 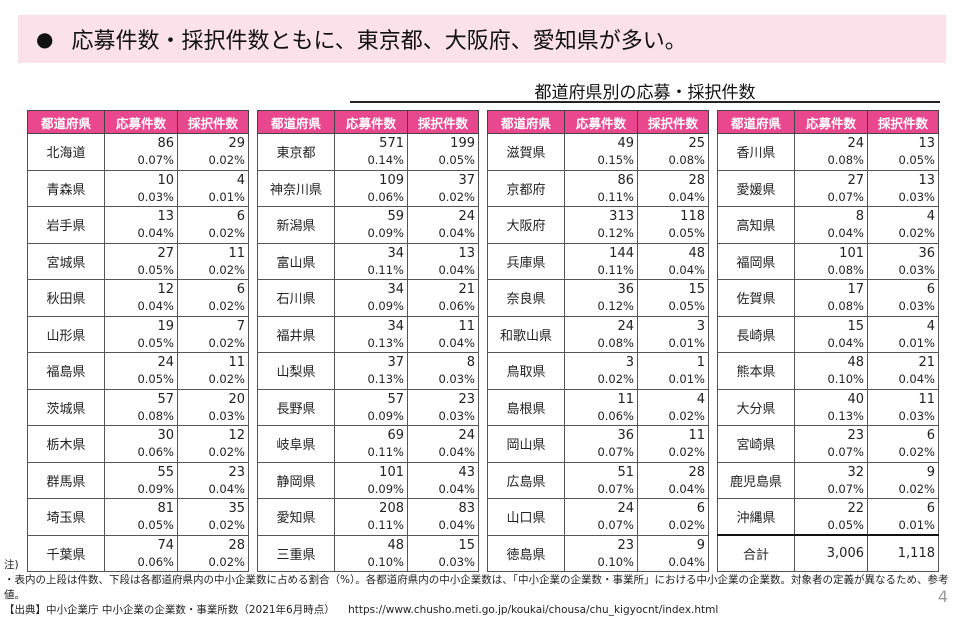 I want to click on applications-count: 30, so click(x=165, y=435).